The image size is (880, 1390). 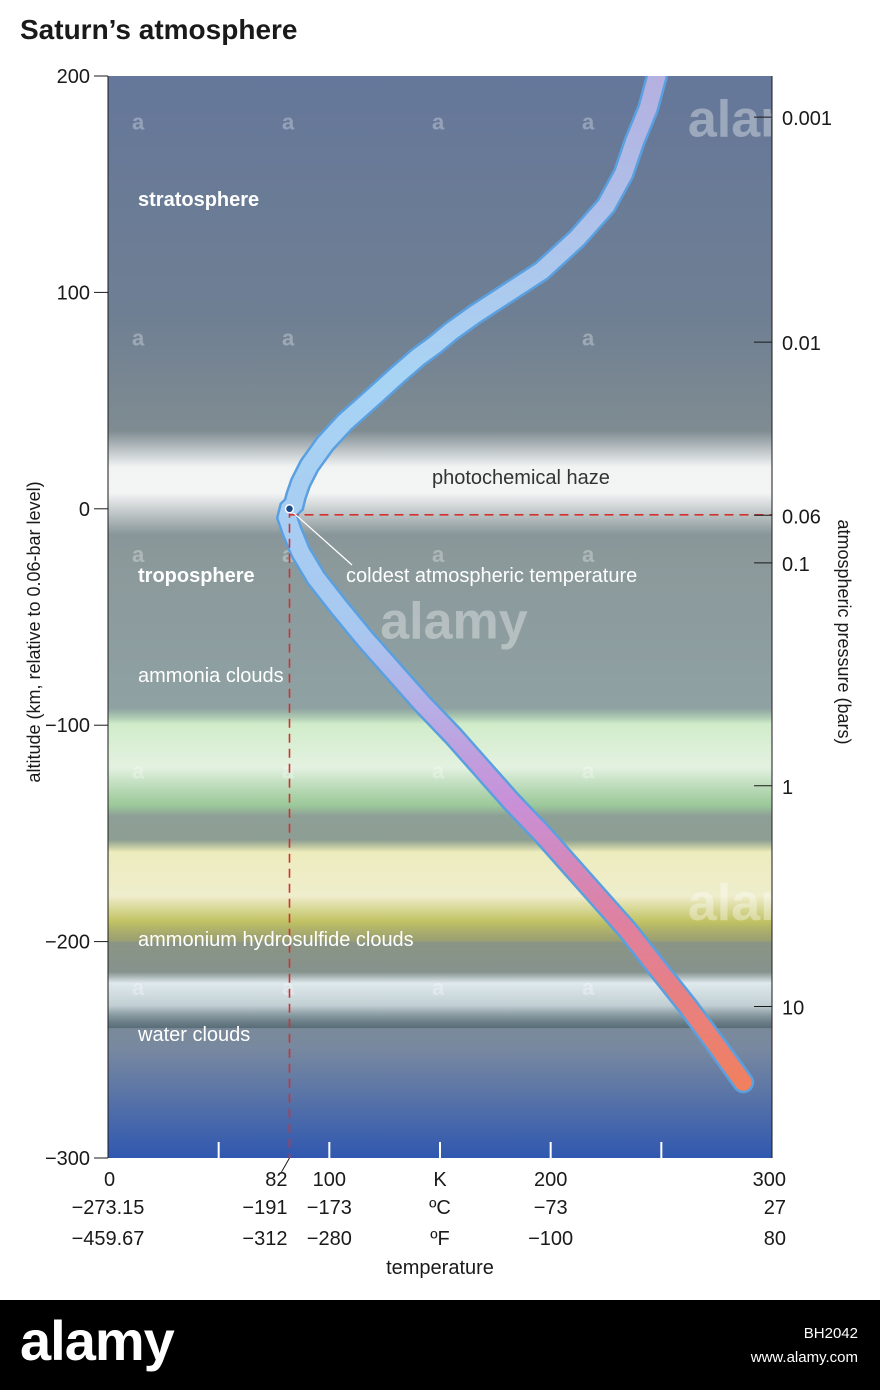 I want to click on x-tick-label-f: −280, so click(x=329, y=1239).